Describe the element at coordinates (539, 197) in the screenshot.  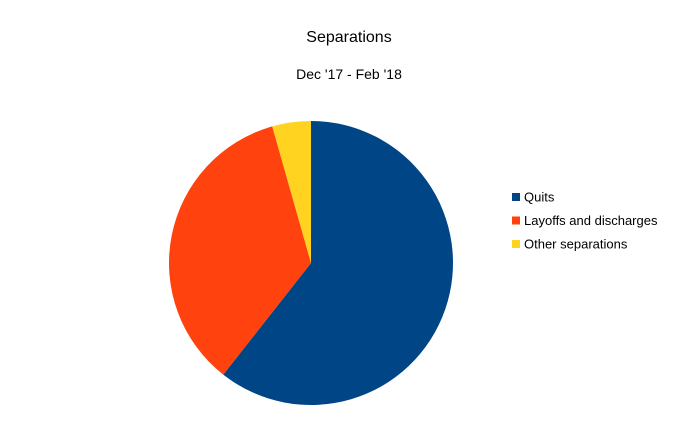
I see `legend-label-quits: Quits` at that location.